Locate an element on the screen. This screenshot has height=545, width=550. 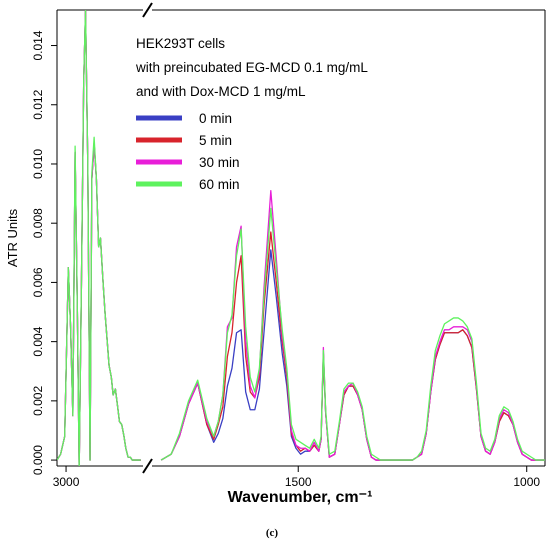
legend: 0 min 5 min 30 min 60 min is located at coordinates (188, 151).